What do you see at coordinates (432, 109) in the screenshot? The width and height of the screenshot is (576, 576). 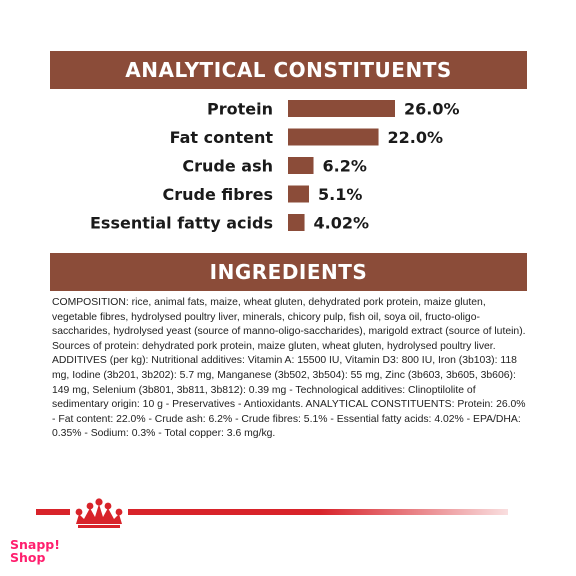 I see `value-label: 26.0%` at bounding box center [432, 109].